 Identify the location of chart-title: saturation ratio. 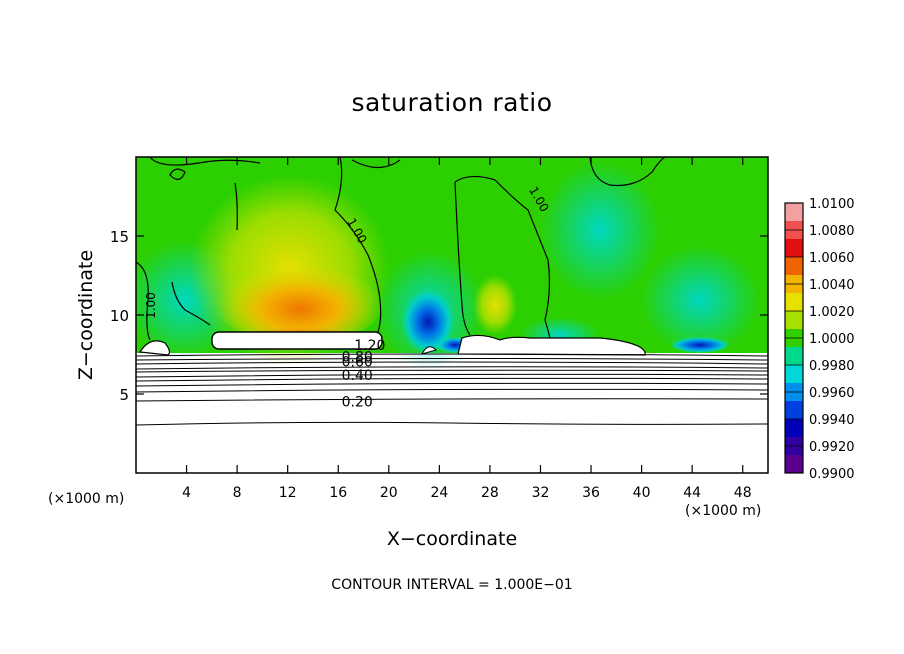
(452, 102).